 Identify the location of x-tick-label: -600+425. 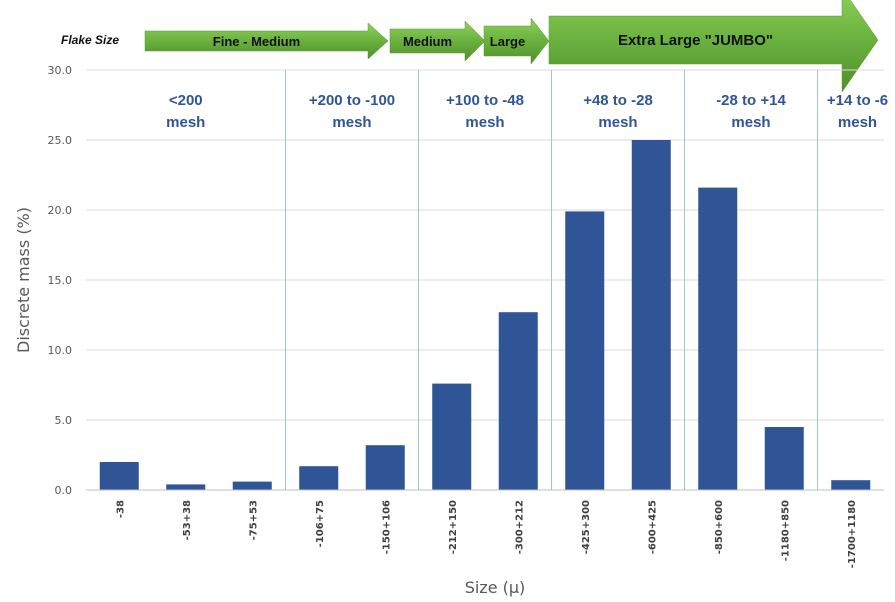
(652, 527).